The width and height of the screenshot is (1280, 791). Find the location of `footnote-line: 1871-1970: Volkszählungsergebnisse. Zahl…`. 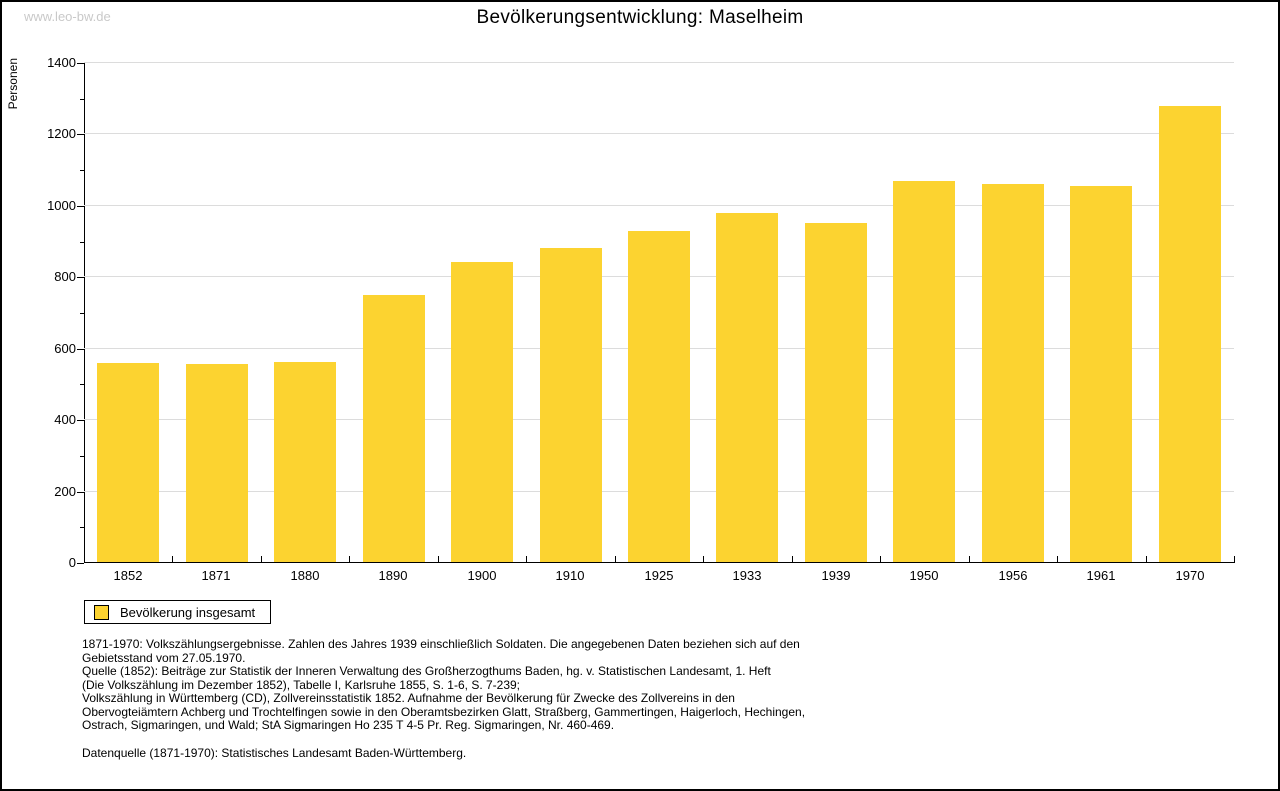

footnote-line: 1871-1970: Volkszählungsergebnisse. Zahl… is located at coordinates (441, 644).